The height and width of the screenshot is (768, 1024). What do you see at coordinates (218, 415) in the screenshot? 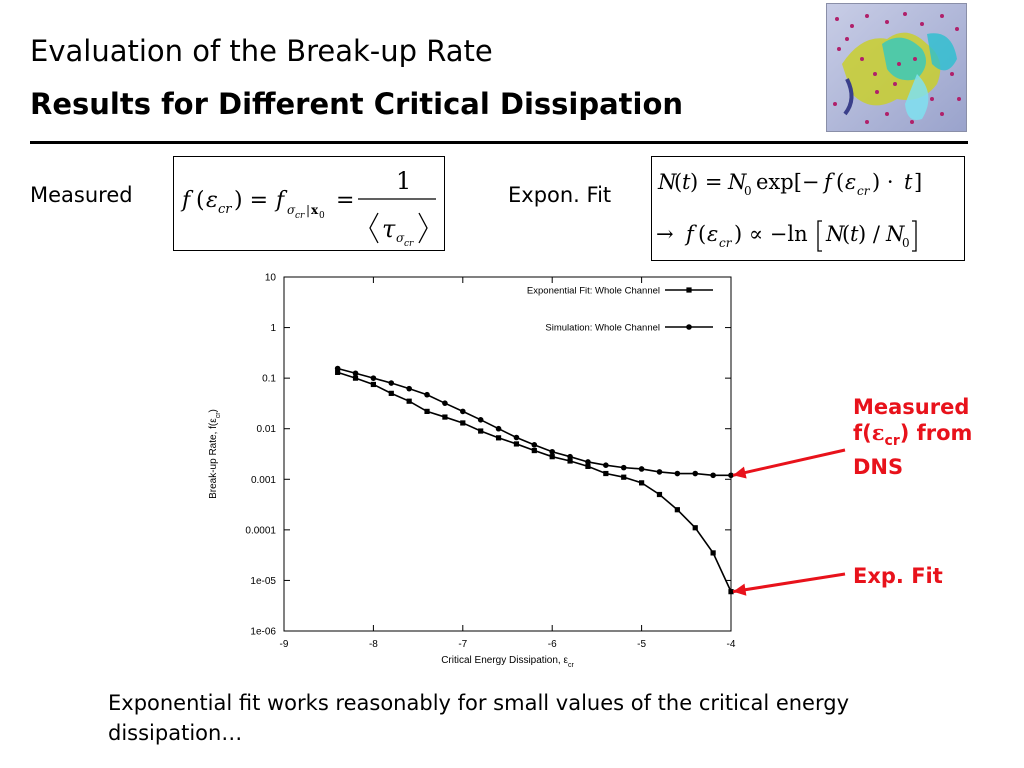
I see `y-axis-label-sub: cr` at bounding box center [218, 415].